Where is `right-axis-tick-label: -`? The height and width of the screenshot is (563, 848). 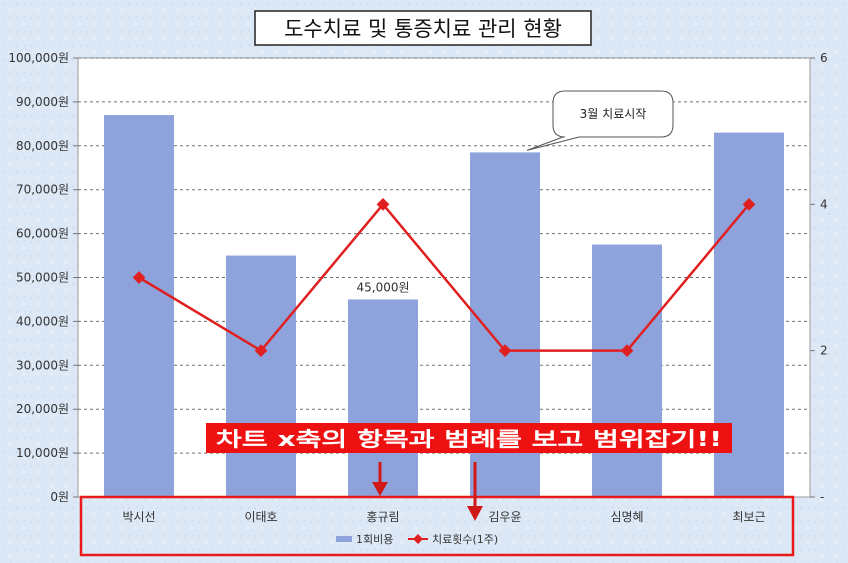 right-axis-tick-label: - is located at coordinates (822, 497).